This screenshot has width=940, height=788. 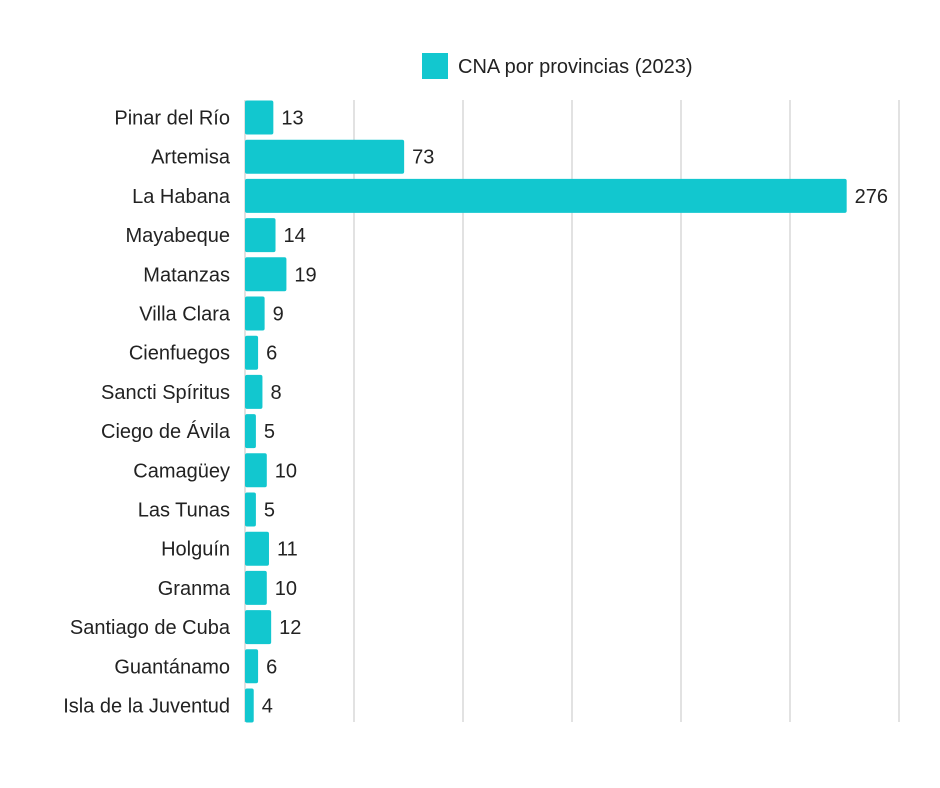 What do you see at coordinates (287, 550) in the screenshot?
I see `data-label: 11` at bounding box center [287, 550].